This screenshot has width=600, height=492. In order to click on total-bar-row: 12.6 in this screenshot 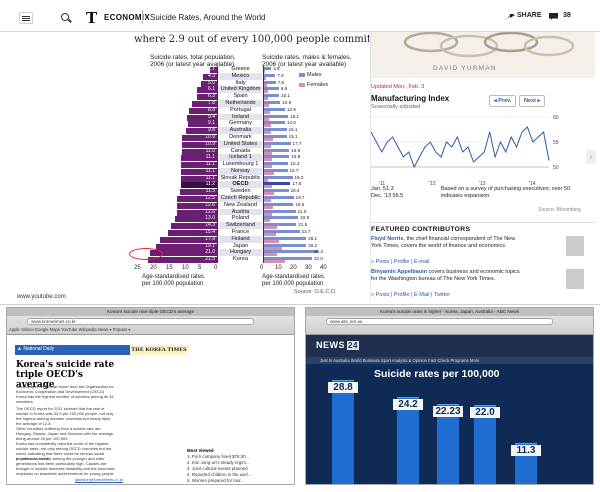, I will do `click(177, 212)`.